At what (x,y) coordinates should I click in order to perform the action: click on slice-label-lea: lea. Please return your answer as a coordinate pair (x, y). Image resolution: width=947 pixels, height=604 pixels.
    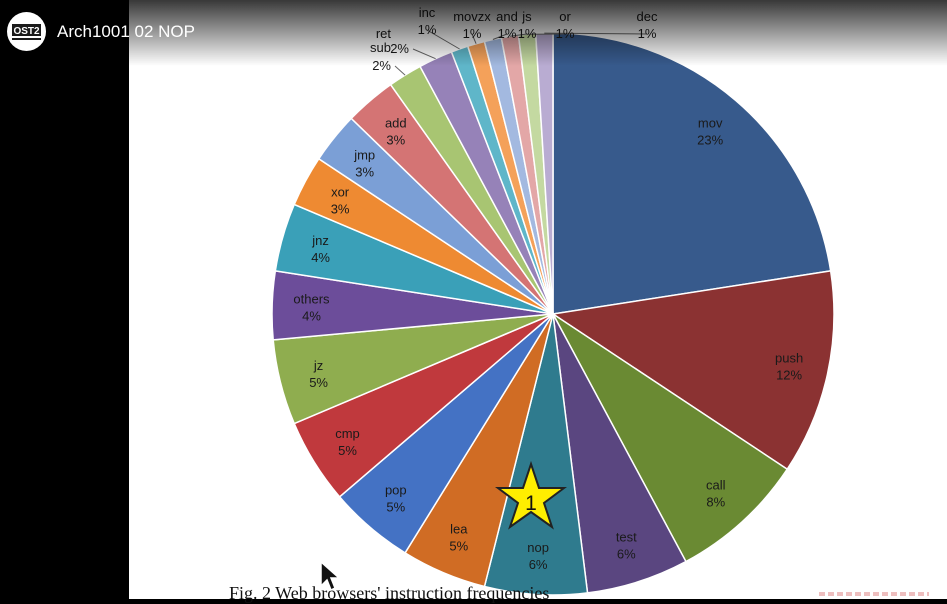
    Looking at the image, I should click on (459, 529).